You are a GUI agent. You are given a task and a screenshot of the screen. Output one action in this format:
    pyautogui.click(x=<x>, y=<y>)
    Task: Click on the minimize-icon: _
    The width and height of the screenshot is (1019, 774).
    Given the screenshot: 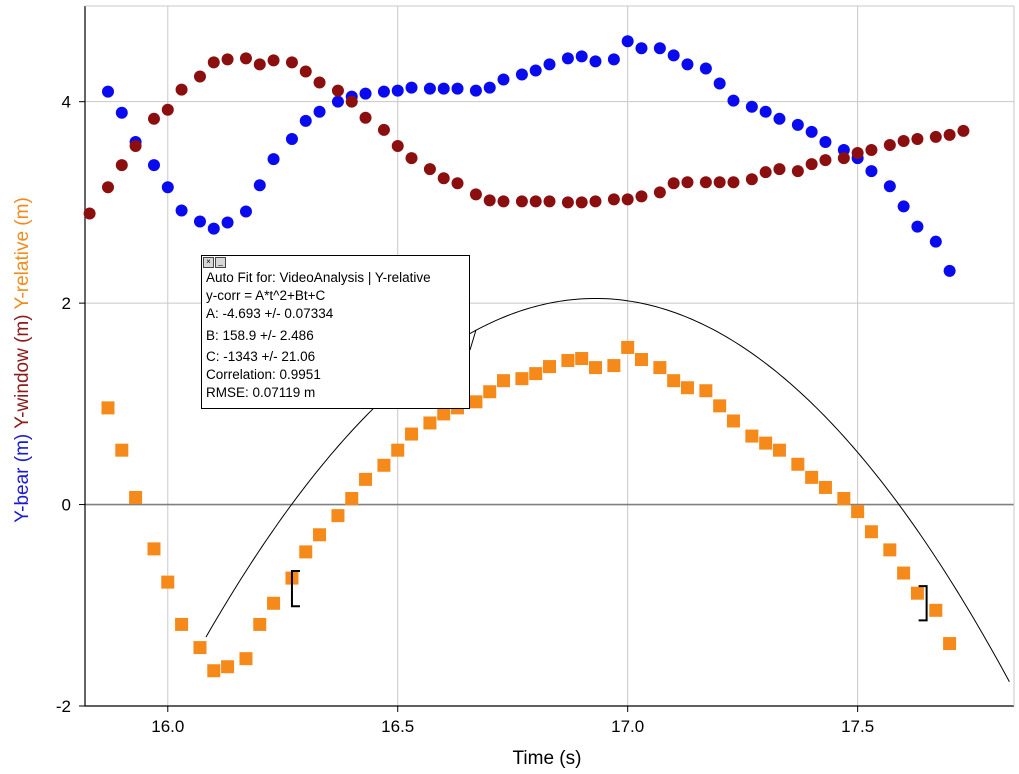 What is the action you would take?
    pyautogui.click(x=220, y=262)
    